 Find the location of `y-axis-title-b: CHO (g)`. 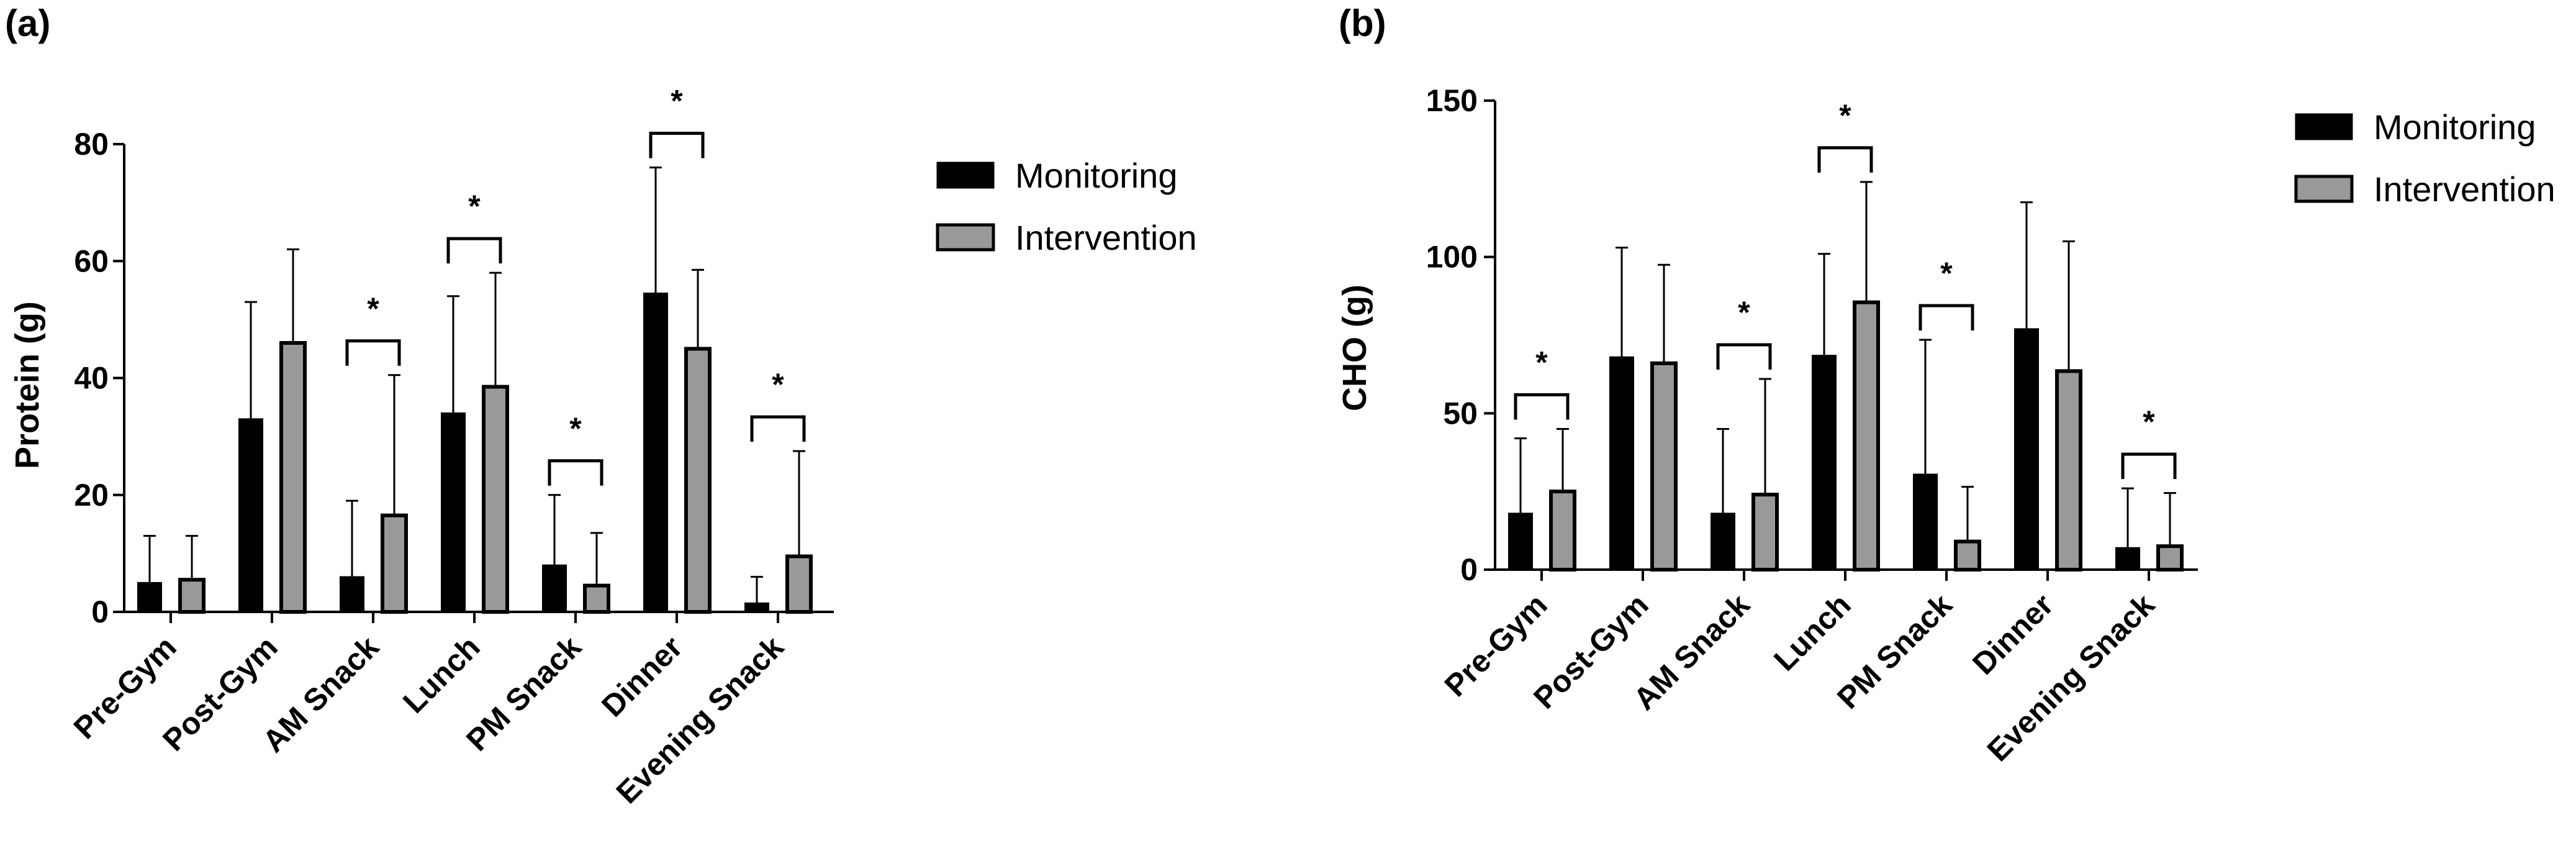

y-axis-title-b: CHO (g) is located at coordinates (1354, 348).